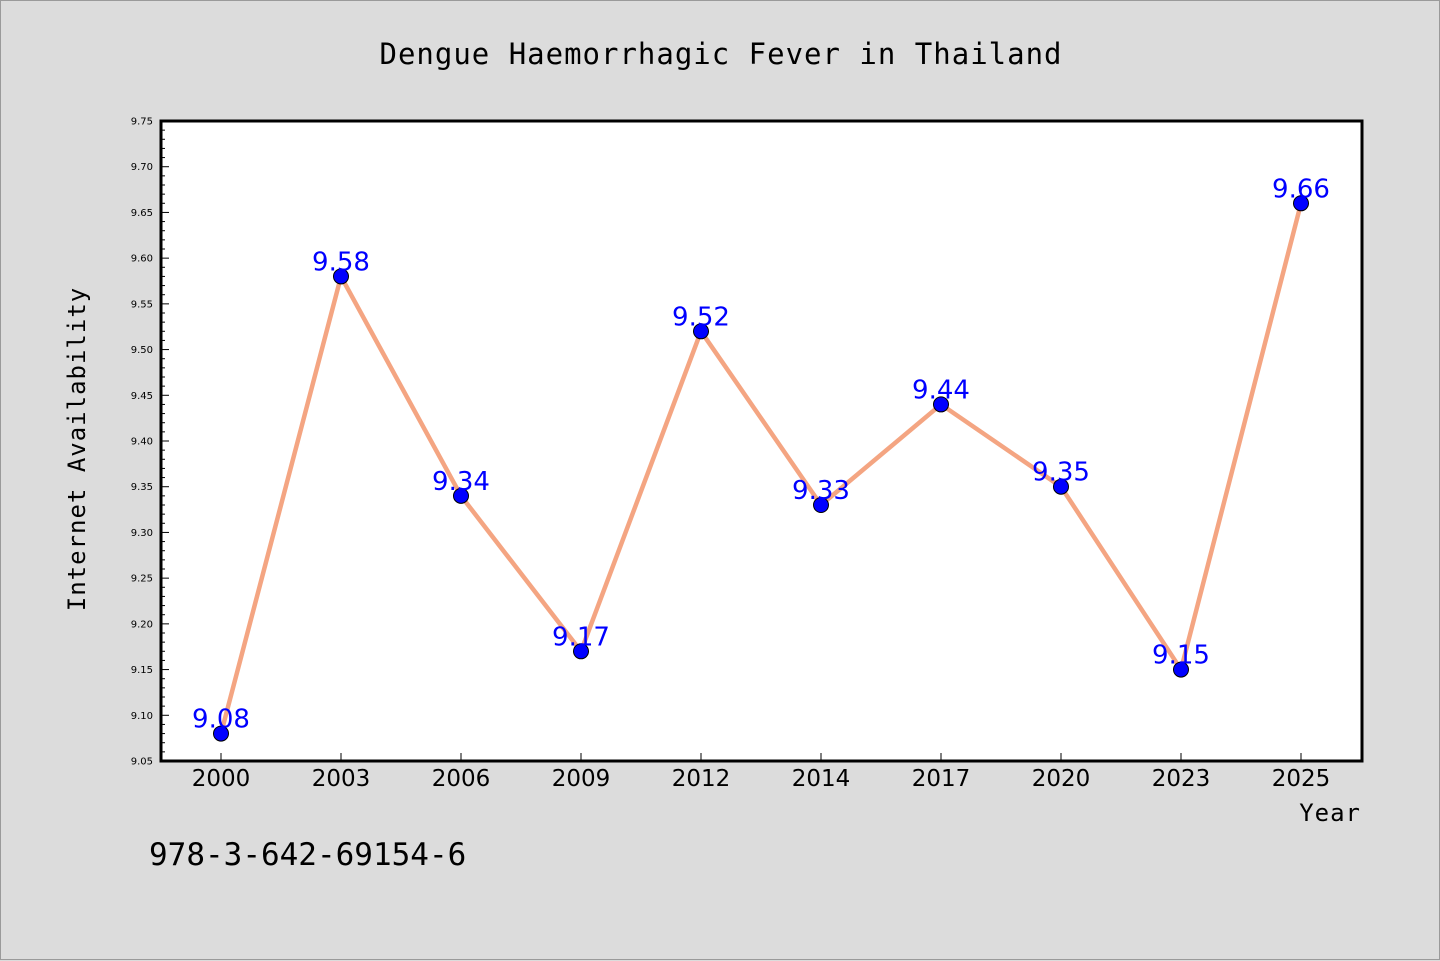 The image size is (1440, 961). I want to click on y-tick-label: 9.70, so click(142, 167).